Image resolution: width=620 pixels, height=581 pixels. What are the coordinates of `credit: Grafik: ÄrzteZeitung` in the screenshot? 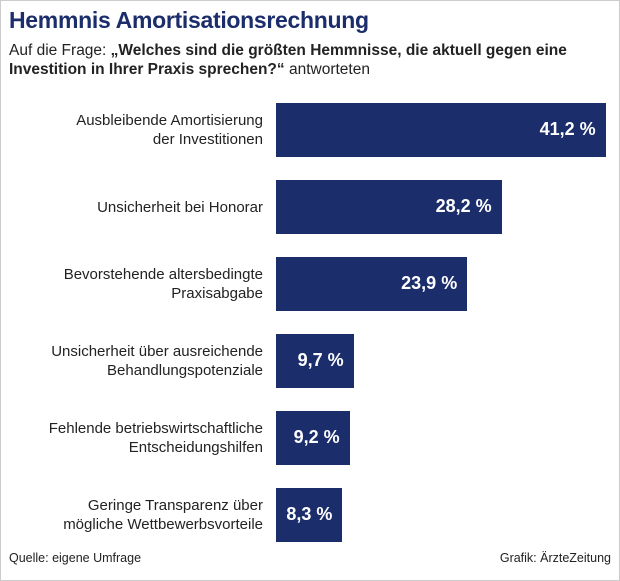 It's located at (555, 558).